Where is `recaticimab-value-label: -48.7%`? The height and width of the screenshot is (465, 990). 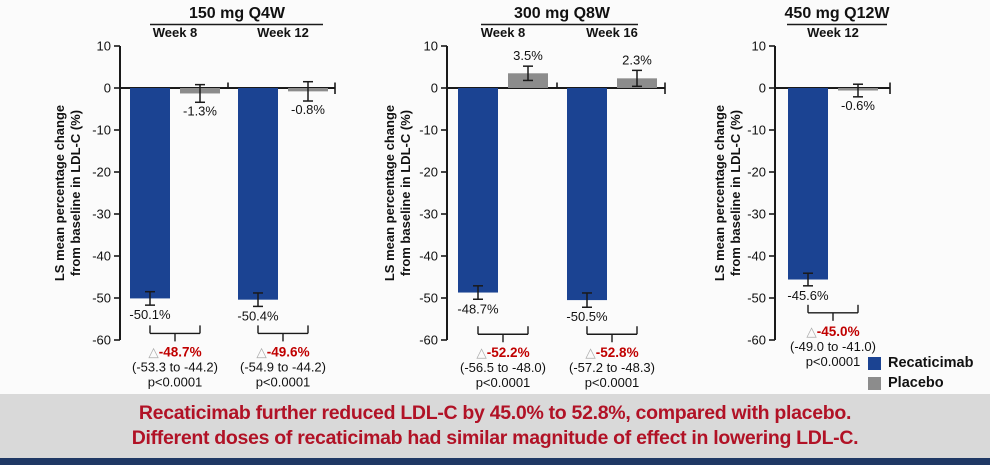 recaticimab-value-label: -48.7% is located at coordinates (478, 308).